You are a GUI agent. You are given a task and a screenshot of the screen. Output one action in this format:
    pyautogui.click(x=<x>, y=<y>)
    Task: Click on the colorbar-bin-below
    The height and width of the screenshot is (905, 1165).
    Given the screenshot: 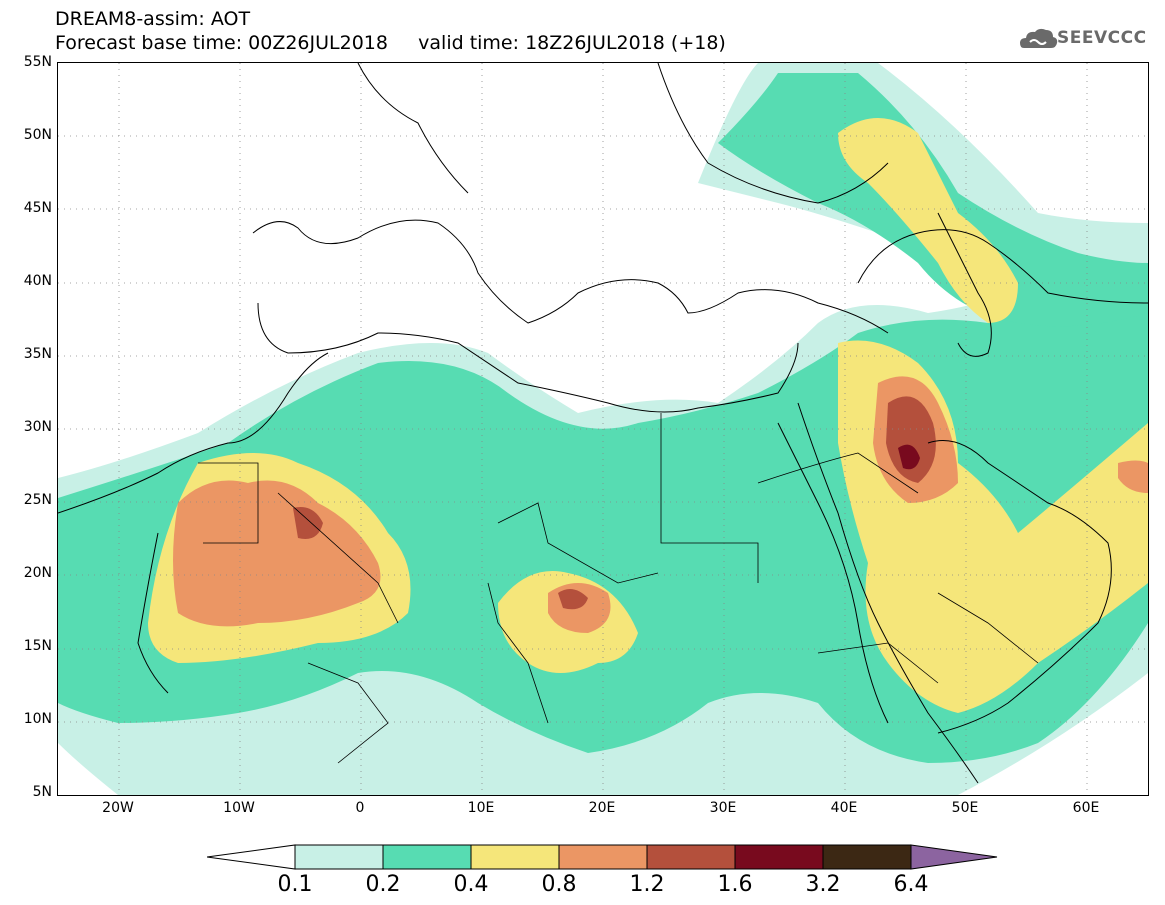 What is the action you would take?
    pyautogui.click(x=251, y=857)
    